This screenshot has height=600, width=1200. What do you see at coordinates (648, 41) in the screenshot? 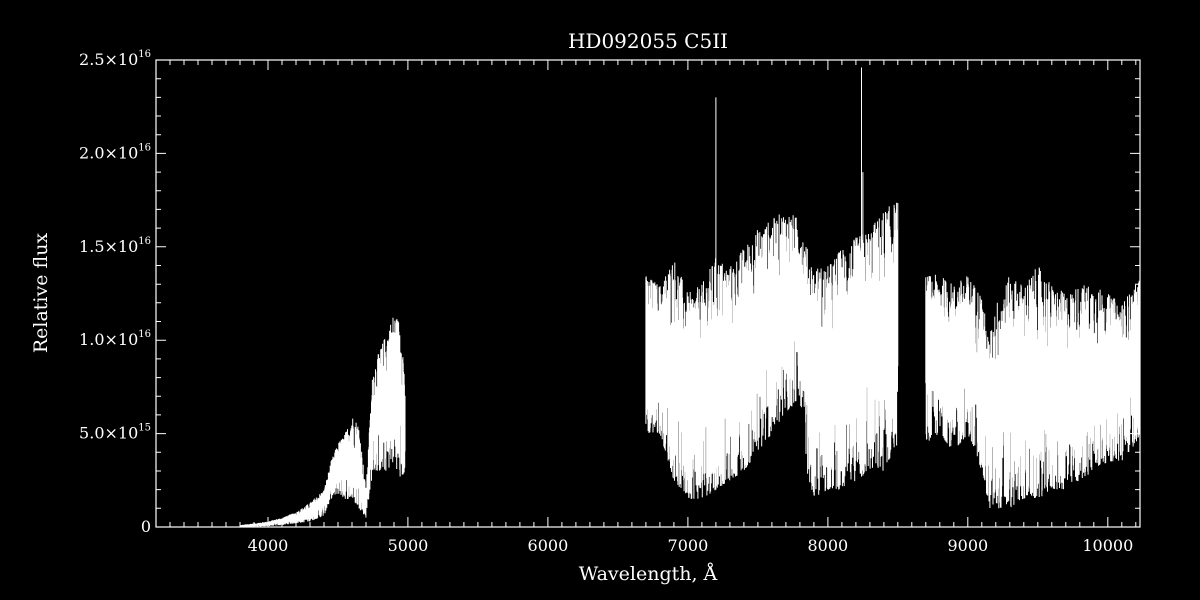
I see `chart-title: HD092055 C5II` at bounding box center [648, 41].